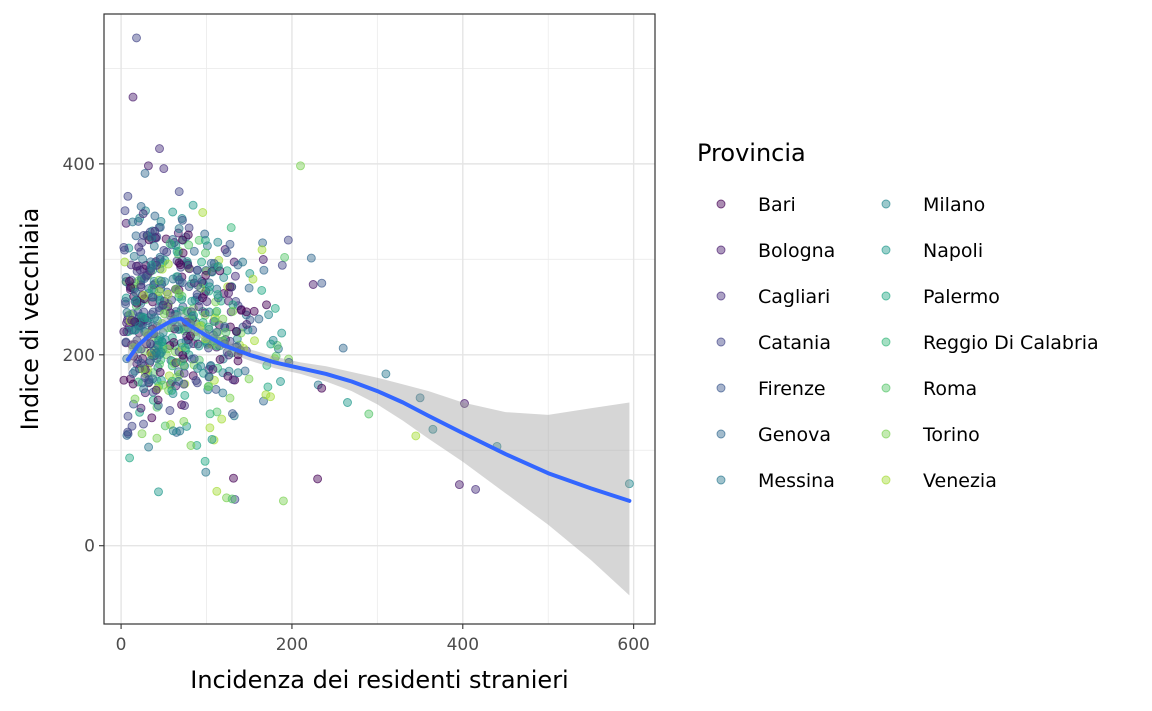 This screenshot has width=1152, height=711. Describe the element at coordinates (379, 680) in the screenshot. I see `x-axis-title: Incidenza dei residenti stranieri` at that location.